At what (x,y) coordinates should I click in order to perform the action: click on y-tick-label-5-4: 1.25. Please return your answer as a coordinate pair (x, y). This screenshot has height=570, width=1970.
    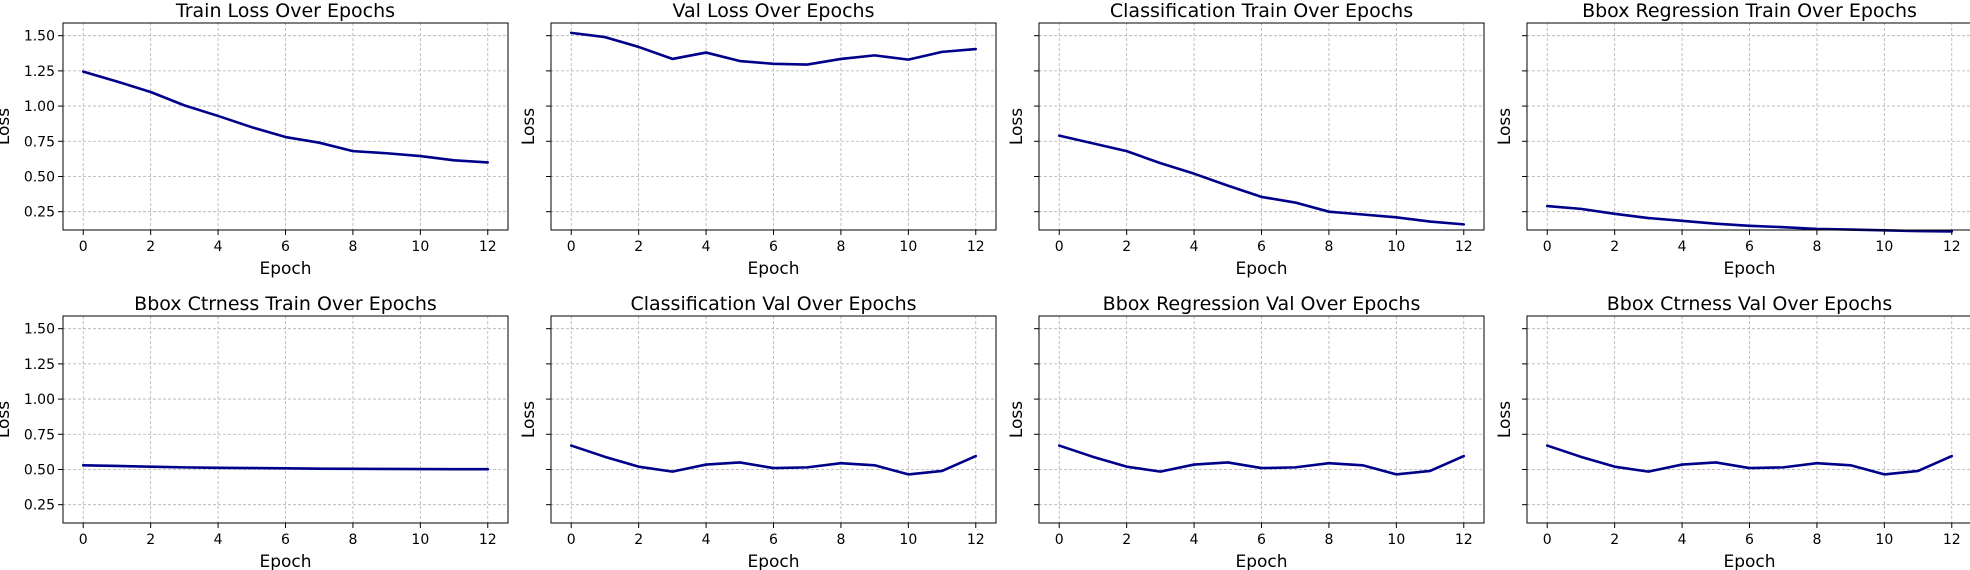
    Looking at the image, I should click on (39, 365).